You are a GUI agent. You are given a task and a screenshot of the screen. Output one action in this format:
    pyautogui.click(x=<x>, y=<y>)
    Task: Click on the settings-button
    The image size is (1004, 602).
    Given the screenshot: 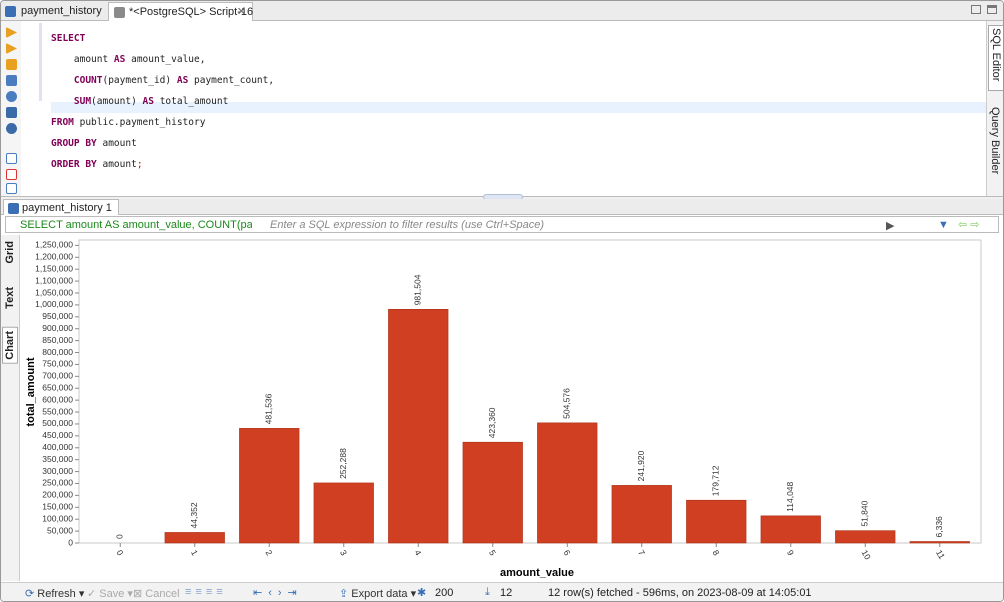 What is the action you would take?
    pyautogui.click(x=11, y=128)
    